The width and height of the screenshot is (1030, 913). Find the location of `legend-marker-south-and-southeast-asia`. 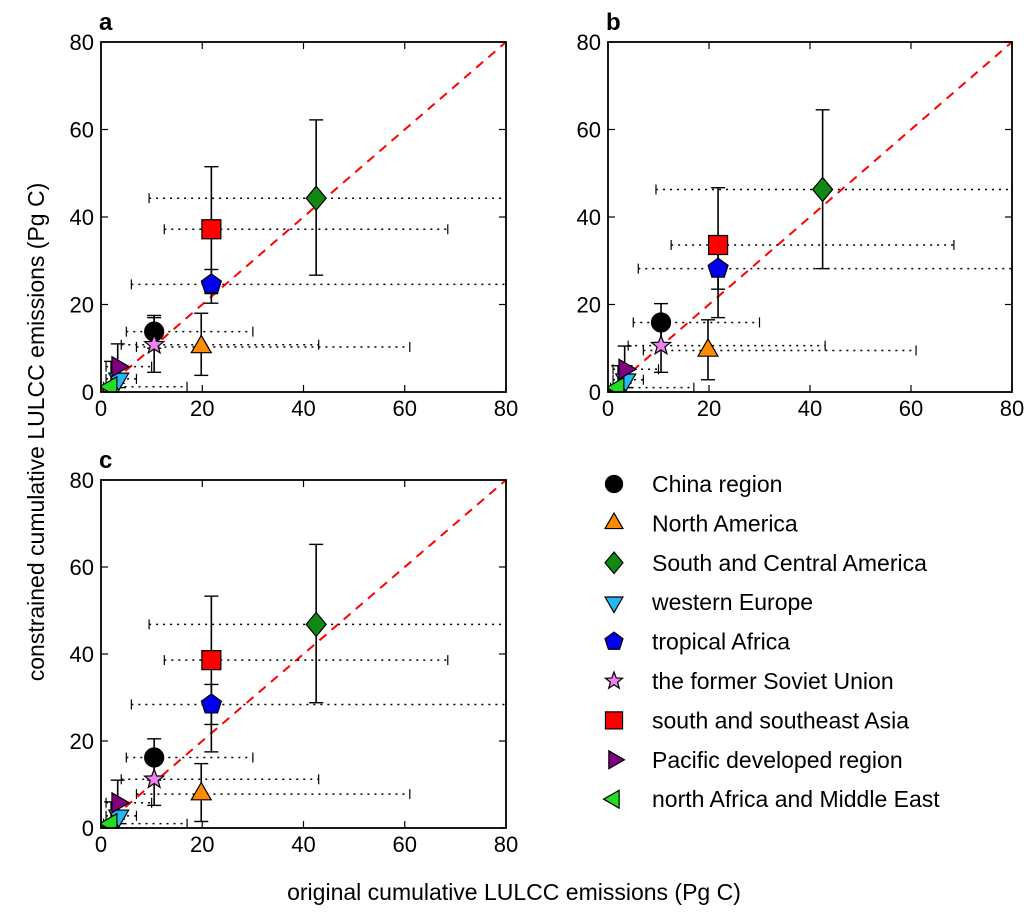

legend-marker-south-and-southeast-asia is located at coordinates (614, 720).